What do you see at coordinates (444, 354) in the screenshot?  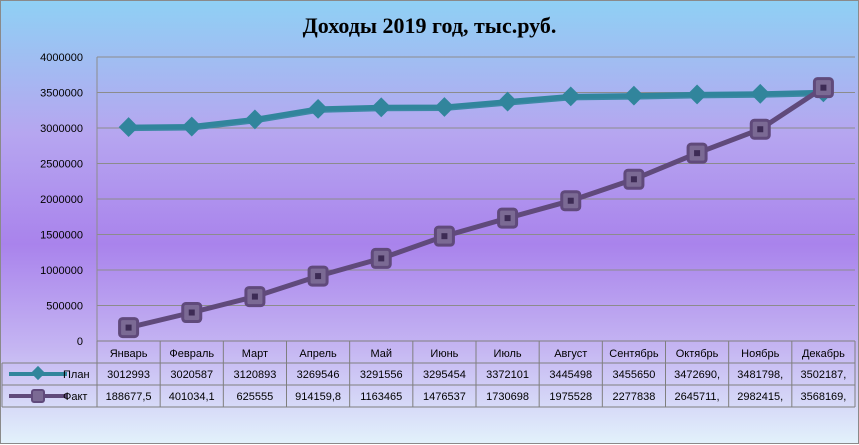 I see `x-tick-label: Июнь` at bounding box center [444, 354].